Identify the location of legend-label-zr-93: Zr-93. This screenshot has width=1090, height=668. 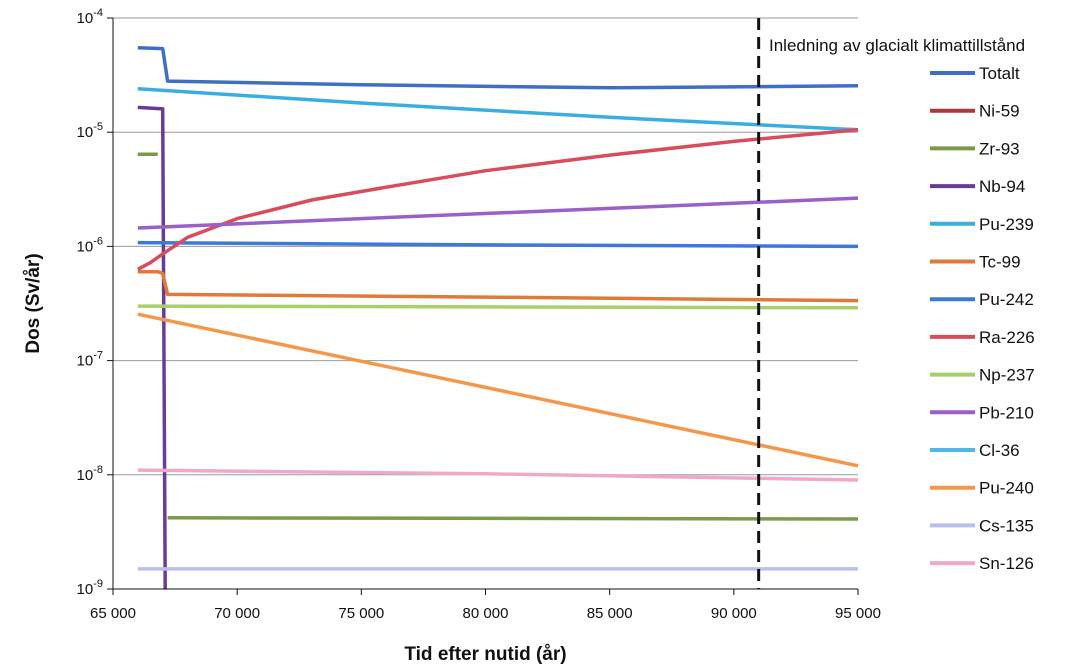
(999, 148).